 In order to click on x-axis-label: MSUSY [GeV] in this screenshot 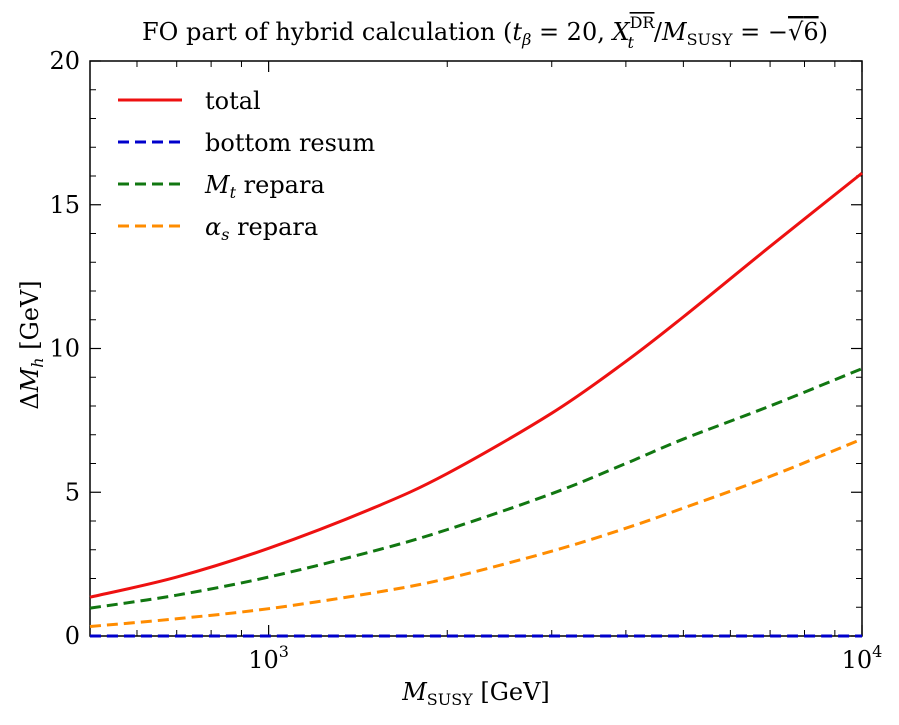, I will do `click(475, 693)`.